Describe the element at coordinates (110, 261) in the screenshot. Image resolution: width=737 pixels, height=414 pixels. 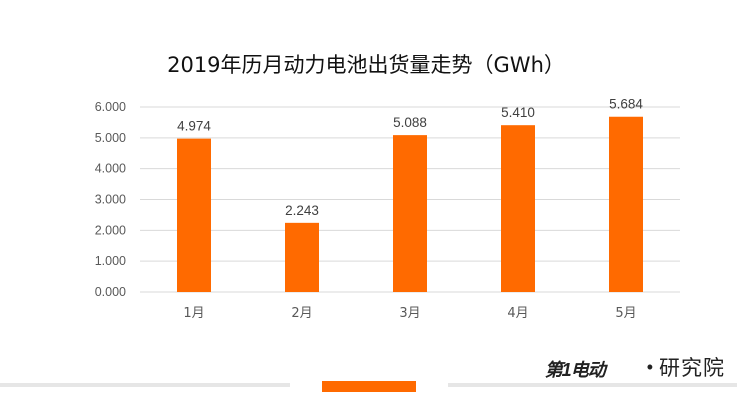
I see `y-tick-label: 1.000` at that location.